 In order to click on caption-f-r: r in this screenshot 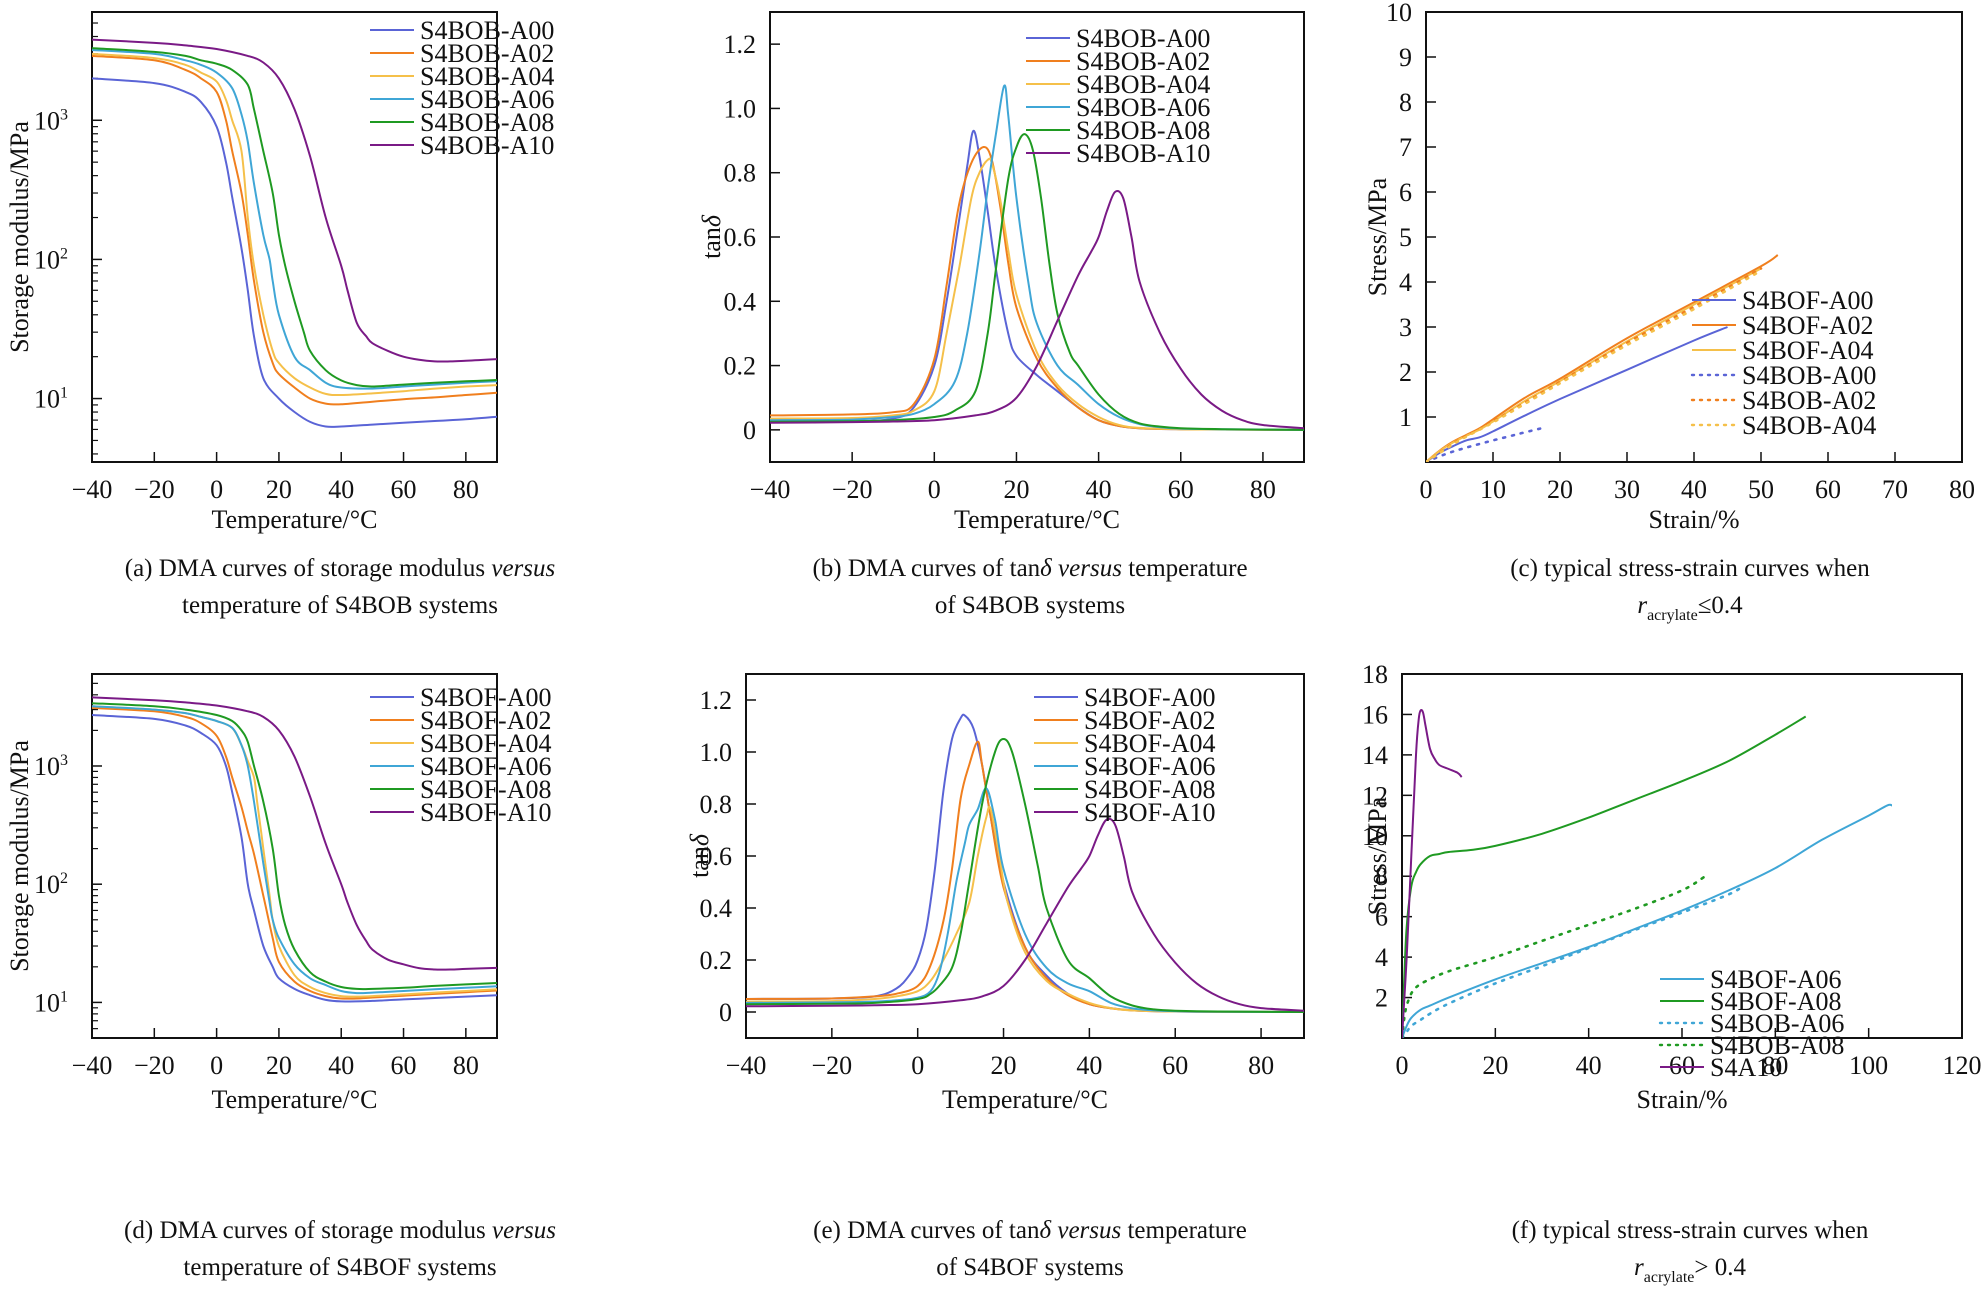, I will do `click(1639, 1267)`.